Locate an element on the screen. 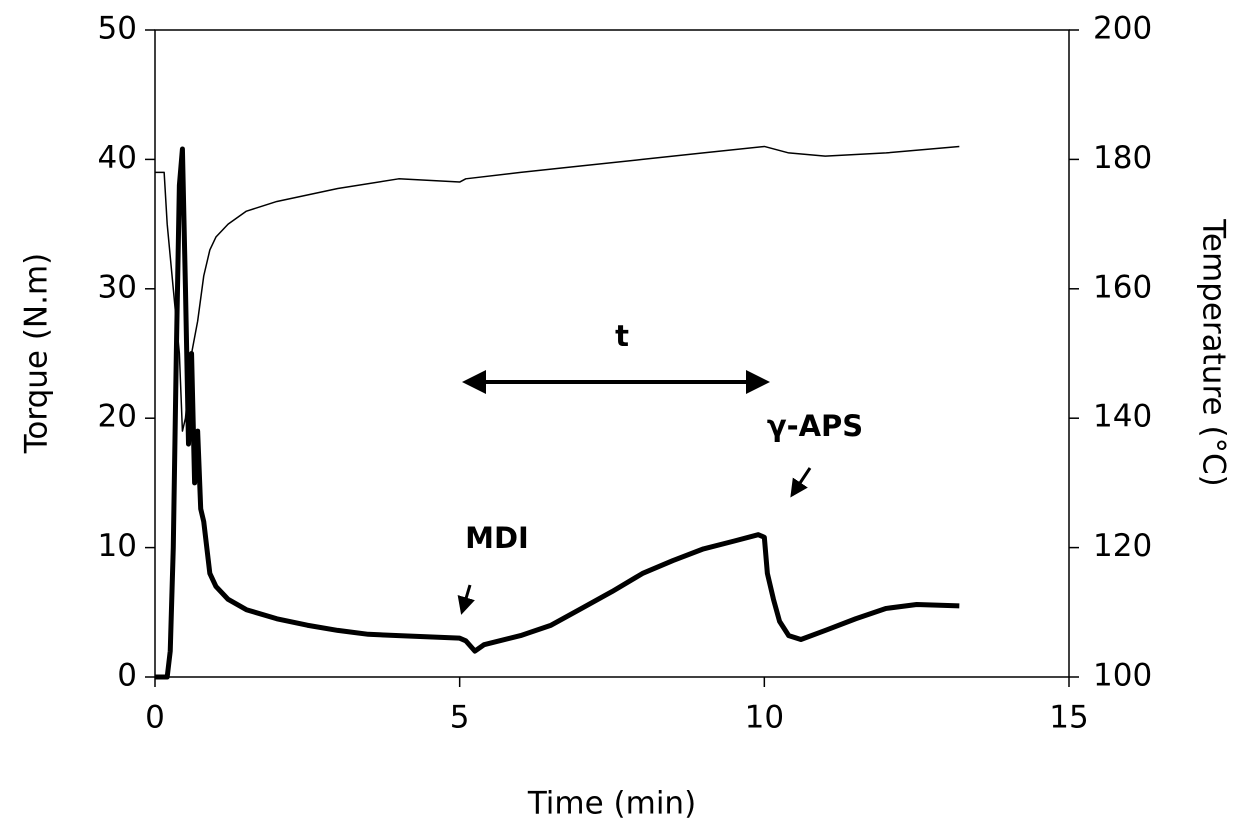  y2-tick-label: 120 is located at coordinates (1122, 546).